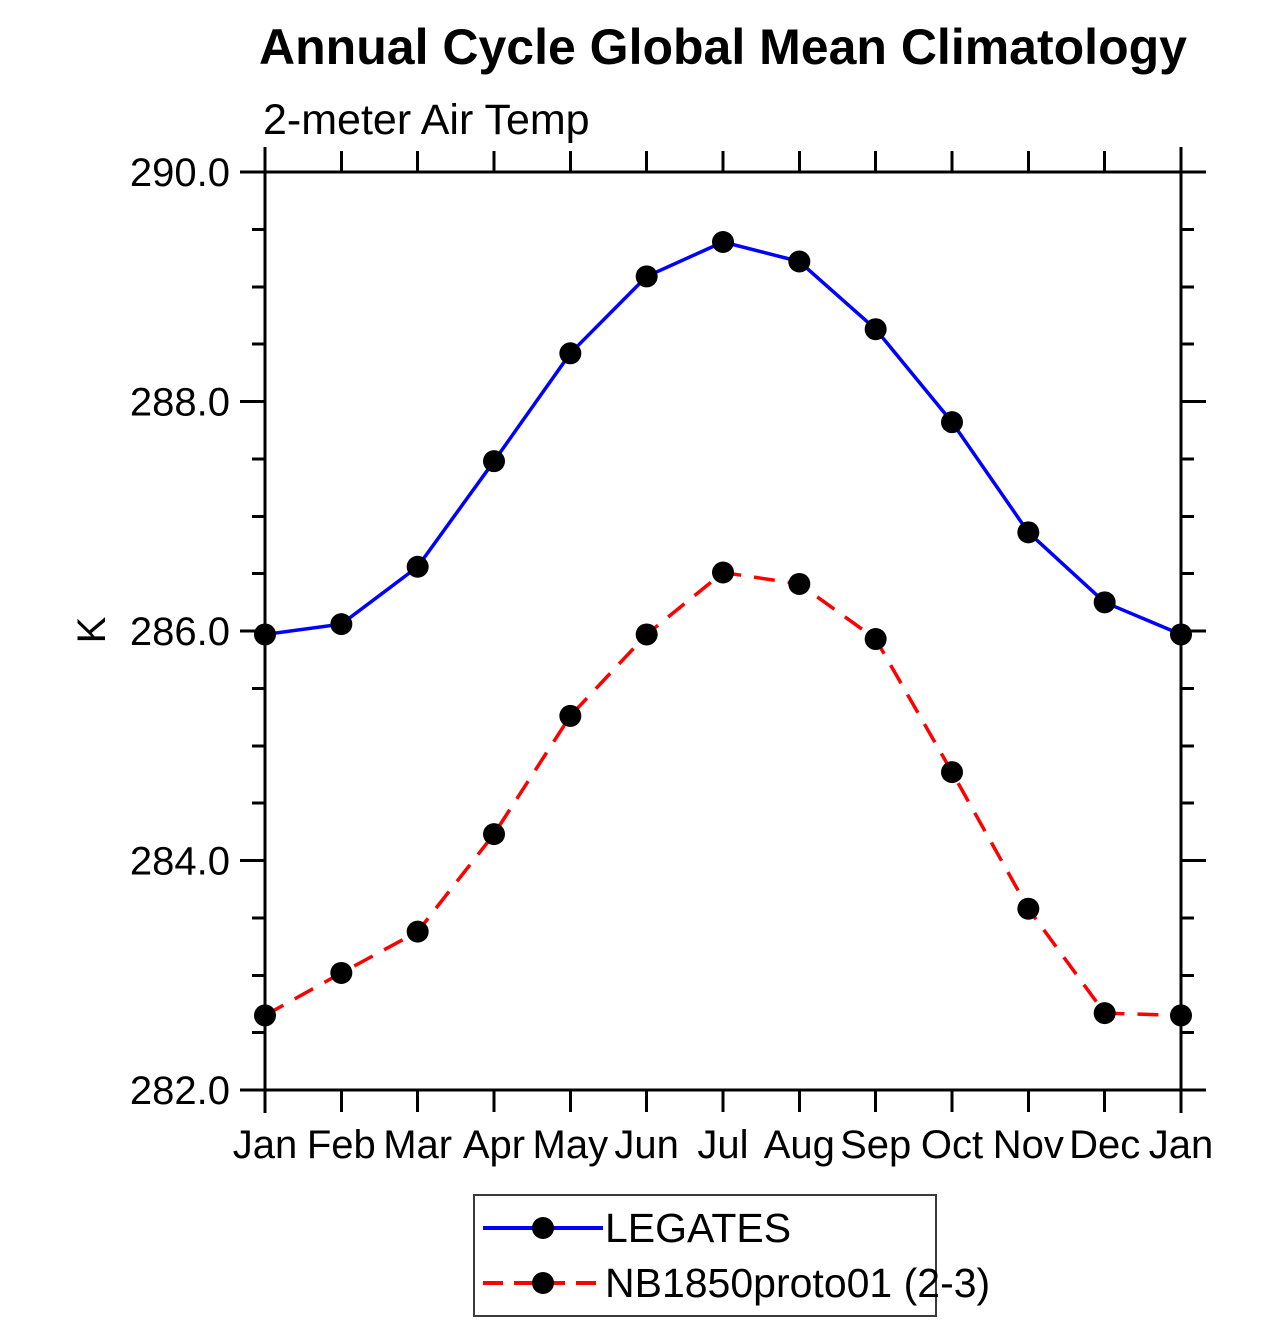 The height and width of the screenshot is (1323, 1285). I want to click on x-tick-label: Jun, so click(646, 1145).